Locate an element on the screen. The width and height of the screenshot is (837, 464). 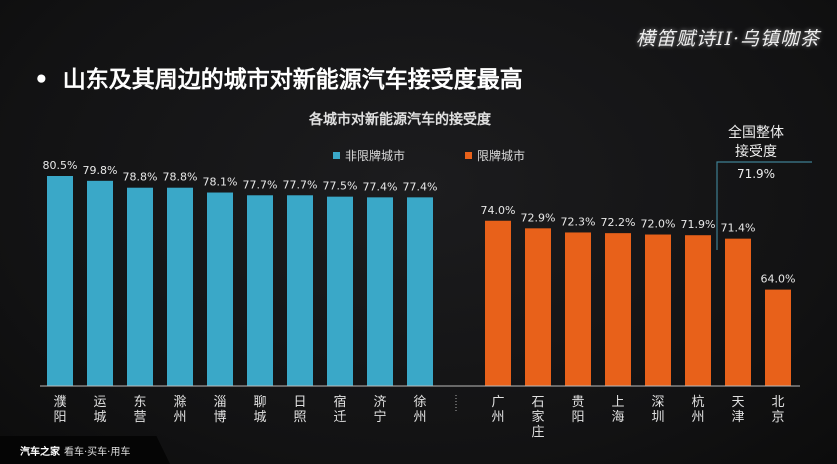
legend-restricted: 限牌城市 is located at coordinates (495, 155).